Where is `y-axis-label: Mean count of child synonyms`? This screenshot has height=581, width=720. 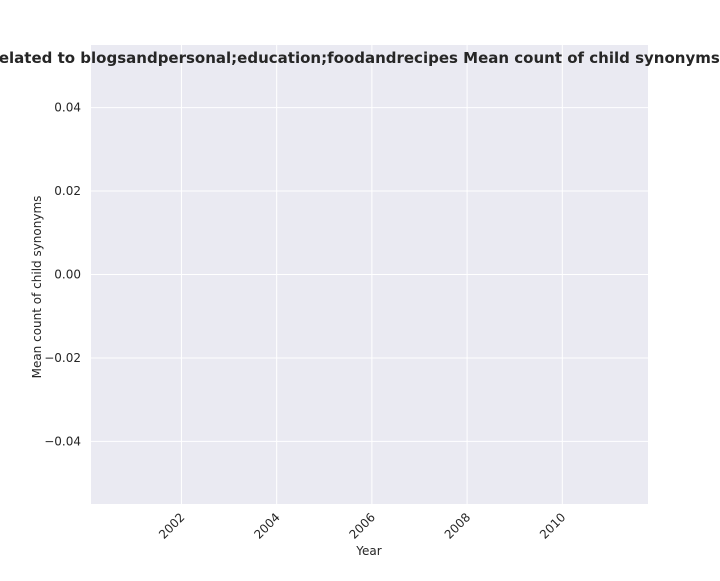
y-axis-label: Mean count of child synonyms is located at coordinates (37, 287).